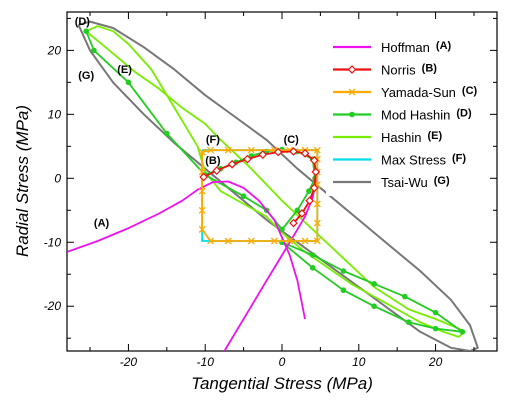 The image size is (517, 413). I want to click on annotation-label: (F), so click(213, 140).